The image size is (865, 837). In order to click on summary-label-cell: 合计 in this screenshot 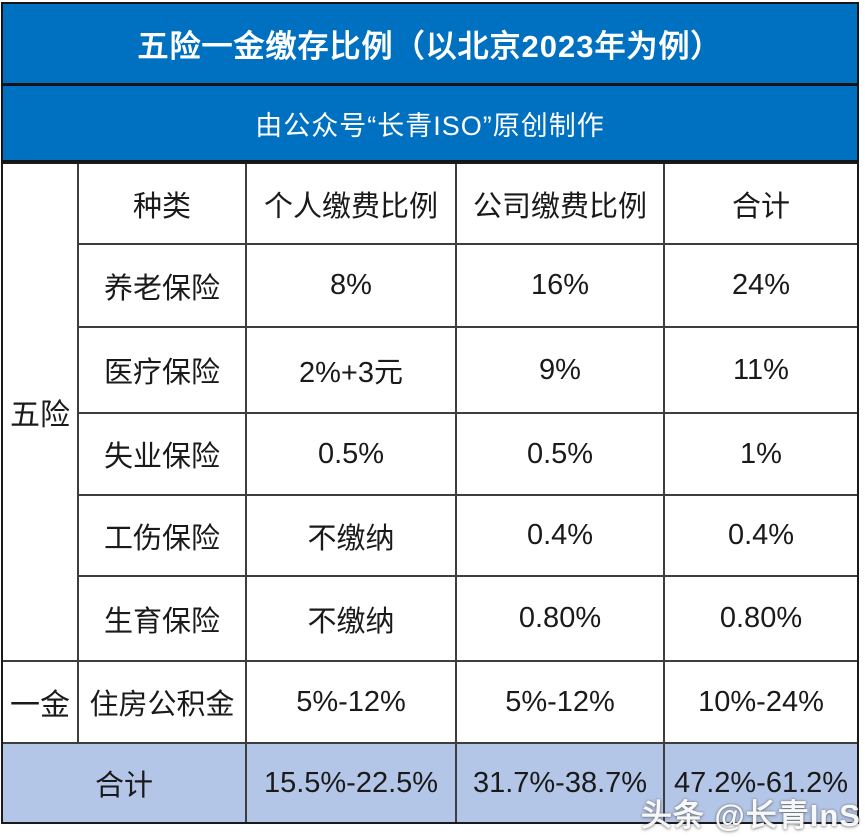, I will do `click(124, 783)`.